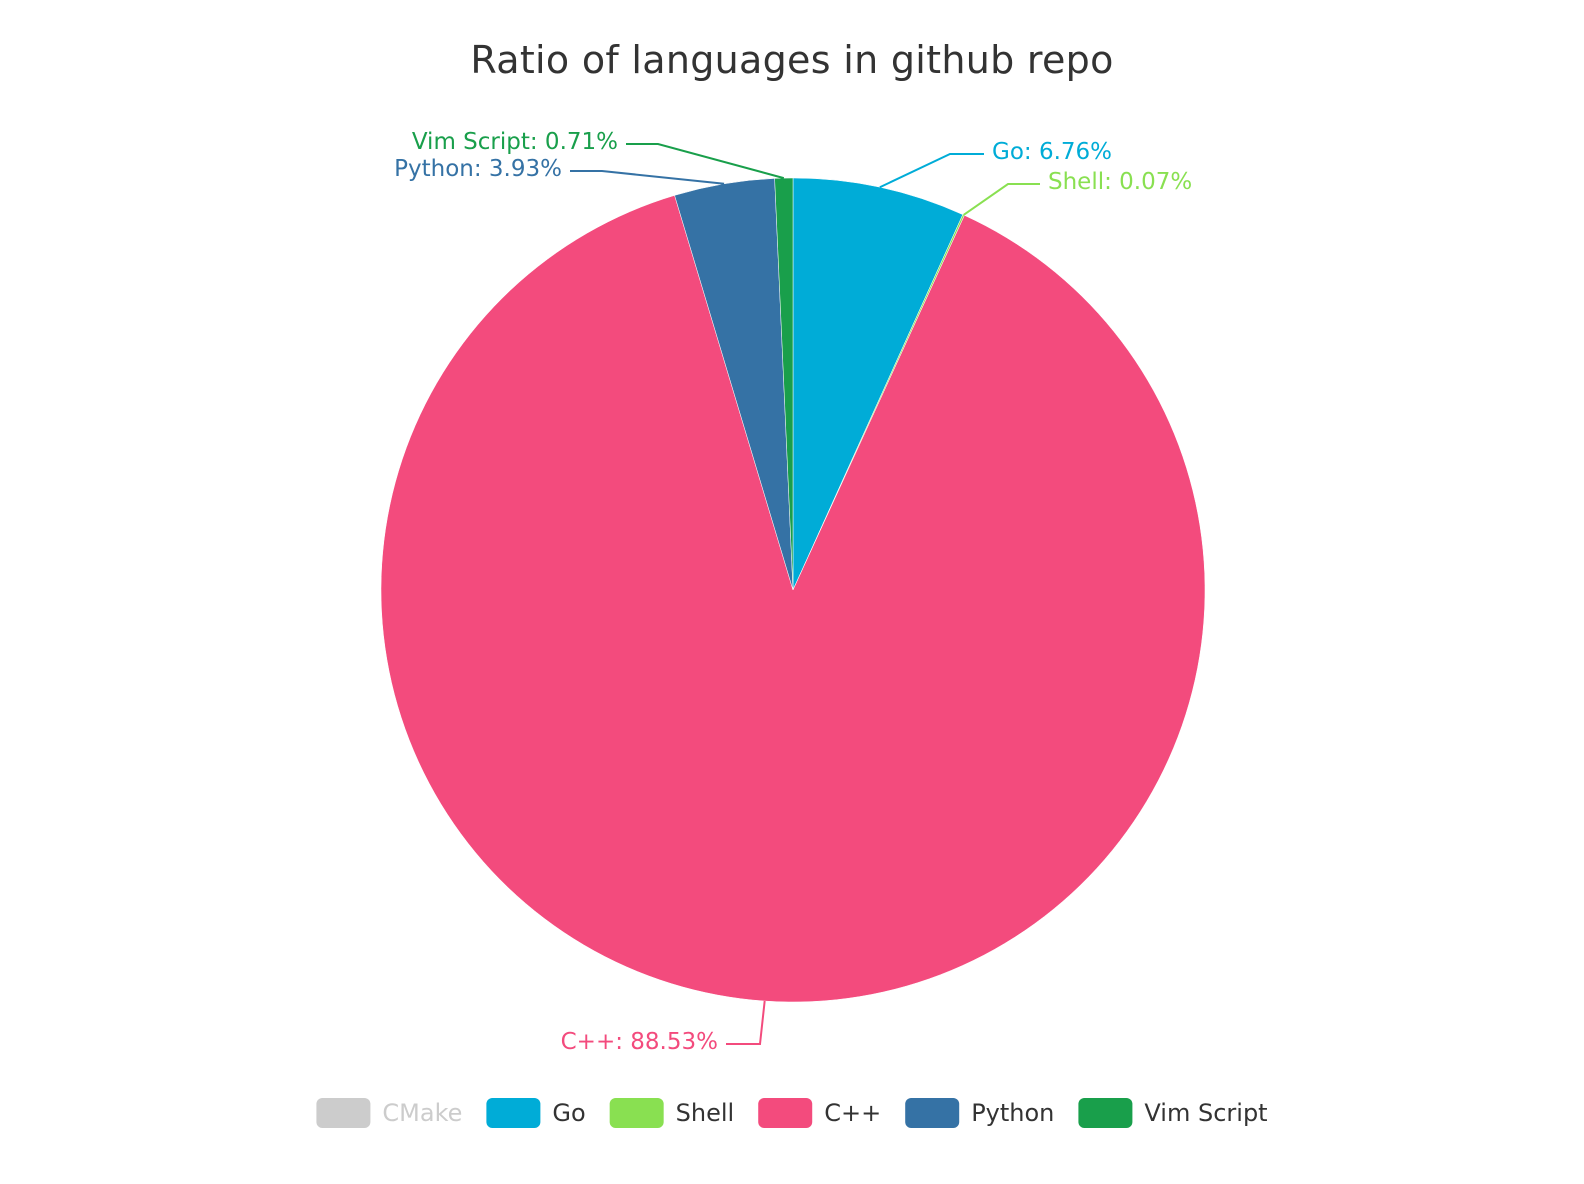 This screenshot has height=1184, width=1584. What do you see at coordinates (1001, 199) in the screenshot?
I see `leader-line-shell` at bounding box center [1001, 199].